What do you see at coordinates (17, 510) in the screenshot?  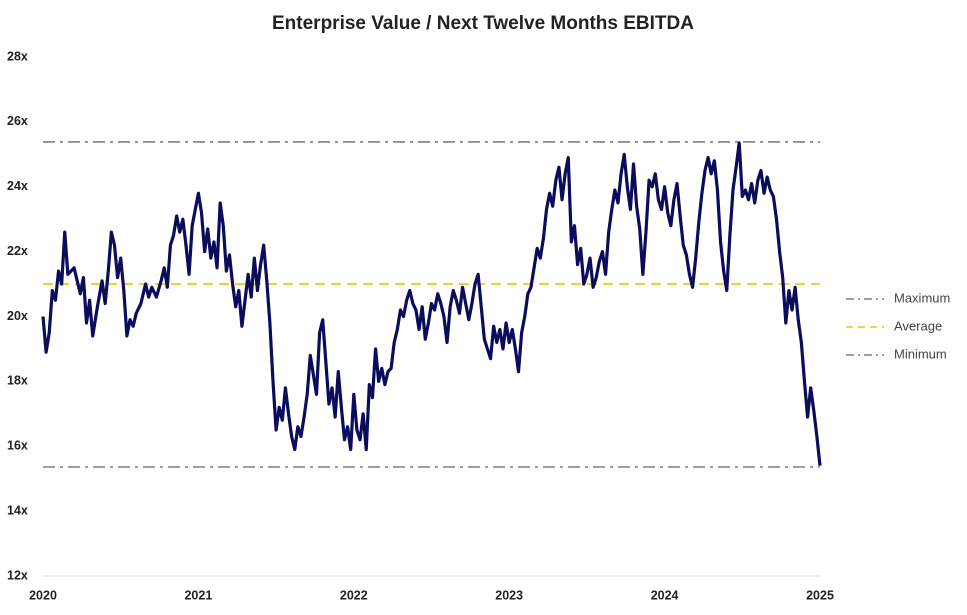 I see `y-tick-label: 14x` at bounding box center [17, 510].